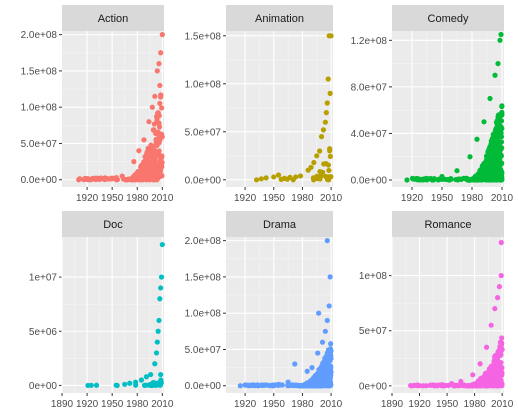 The height and width of the screenshot is (419, 518). I want to click on facet-strip-label: Animation, so click(279, 19).